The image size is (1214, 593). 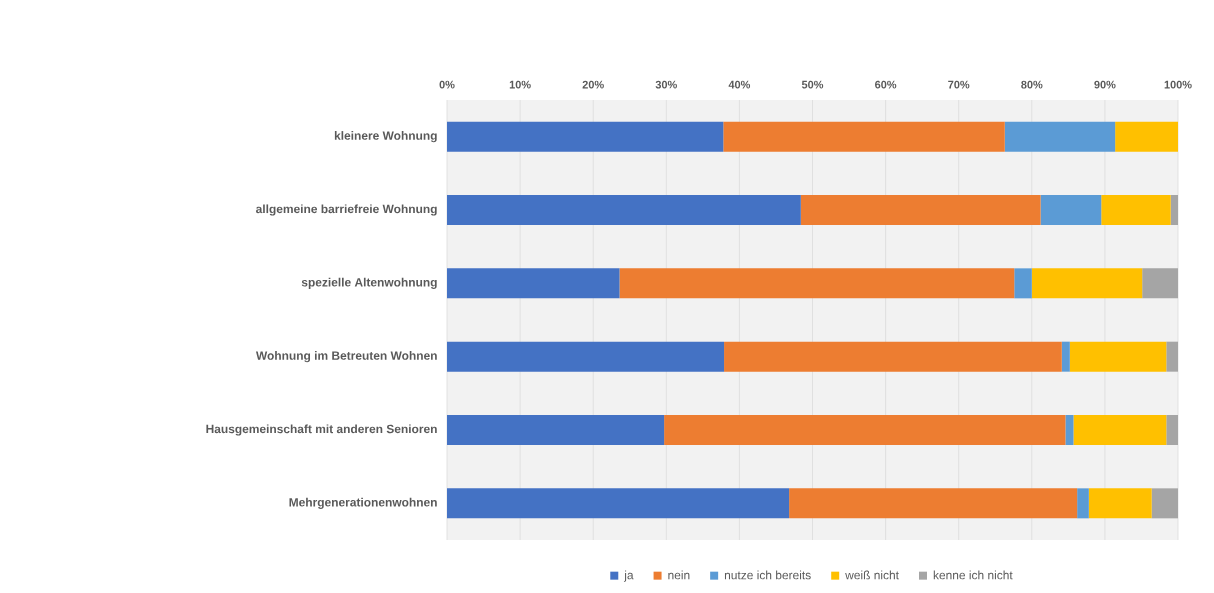 I want to click on x-tick-label: 40%, so click(x=739, y=84).